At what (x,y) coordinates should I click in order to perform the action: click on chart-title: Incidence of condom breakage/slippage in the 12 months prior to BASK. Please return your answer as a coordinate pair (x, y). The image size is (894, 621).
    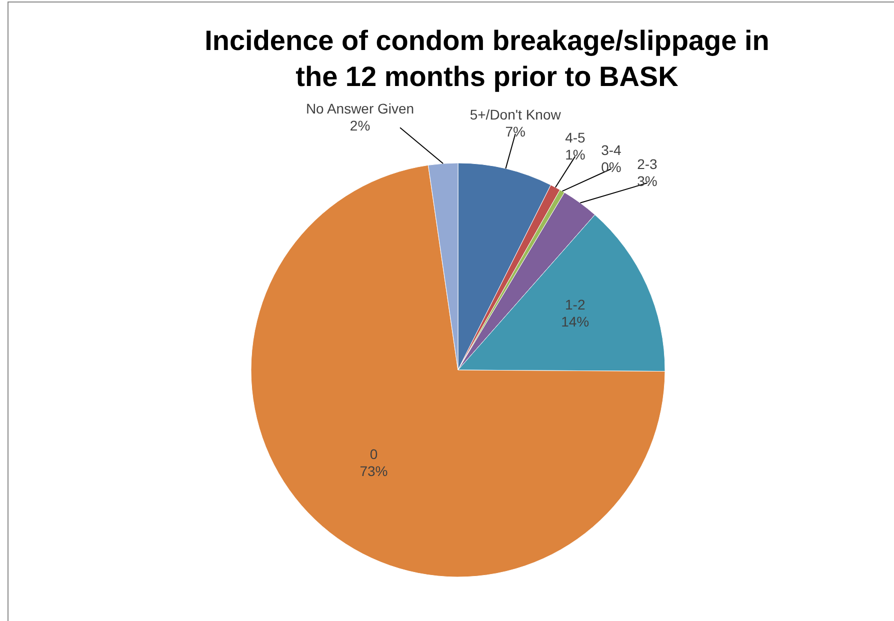
    Looking at the image, I should click on (487, 58).